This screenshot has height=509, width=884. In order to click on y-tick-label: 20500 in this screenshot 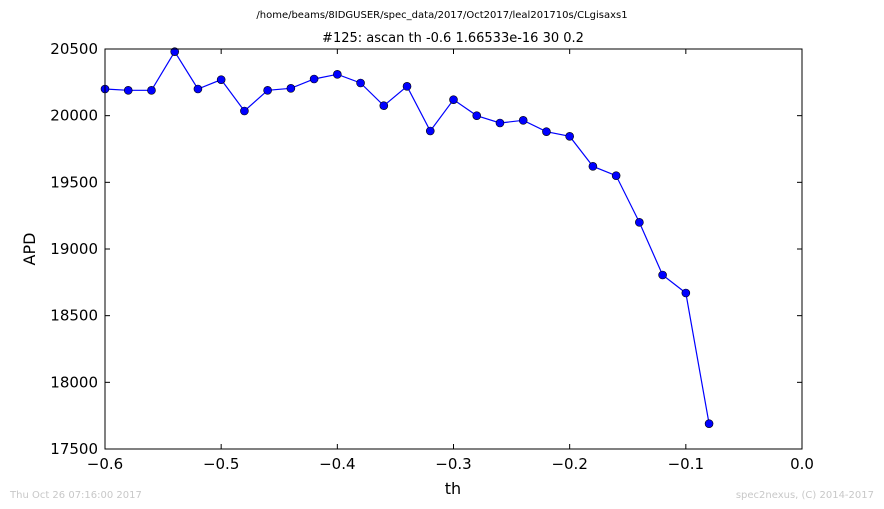, I will do `click(74, 49)`.